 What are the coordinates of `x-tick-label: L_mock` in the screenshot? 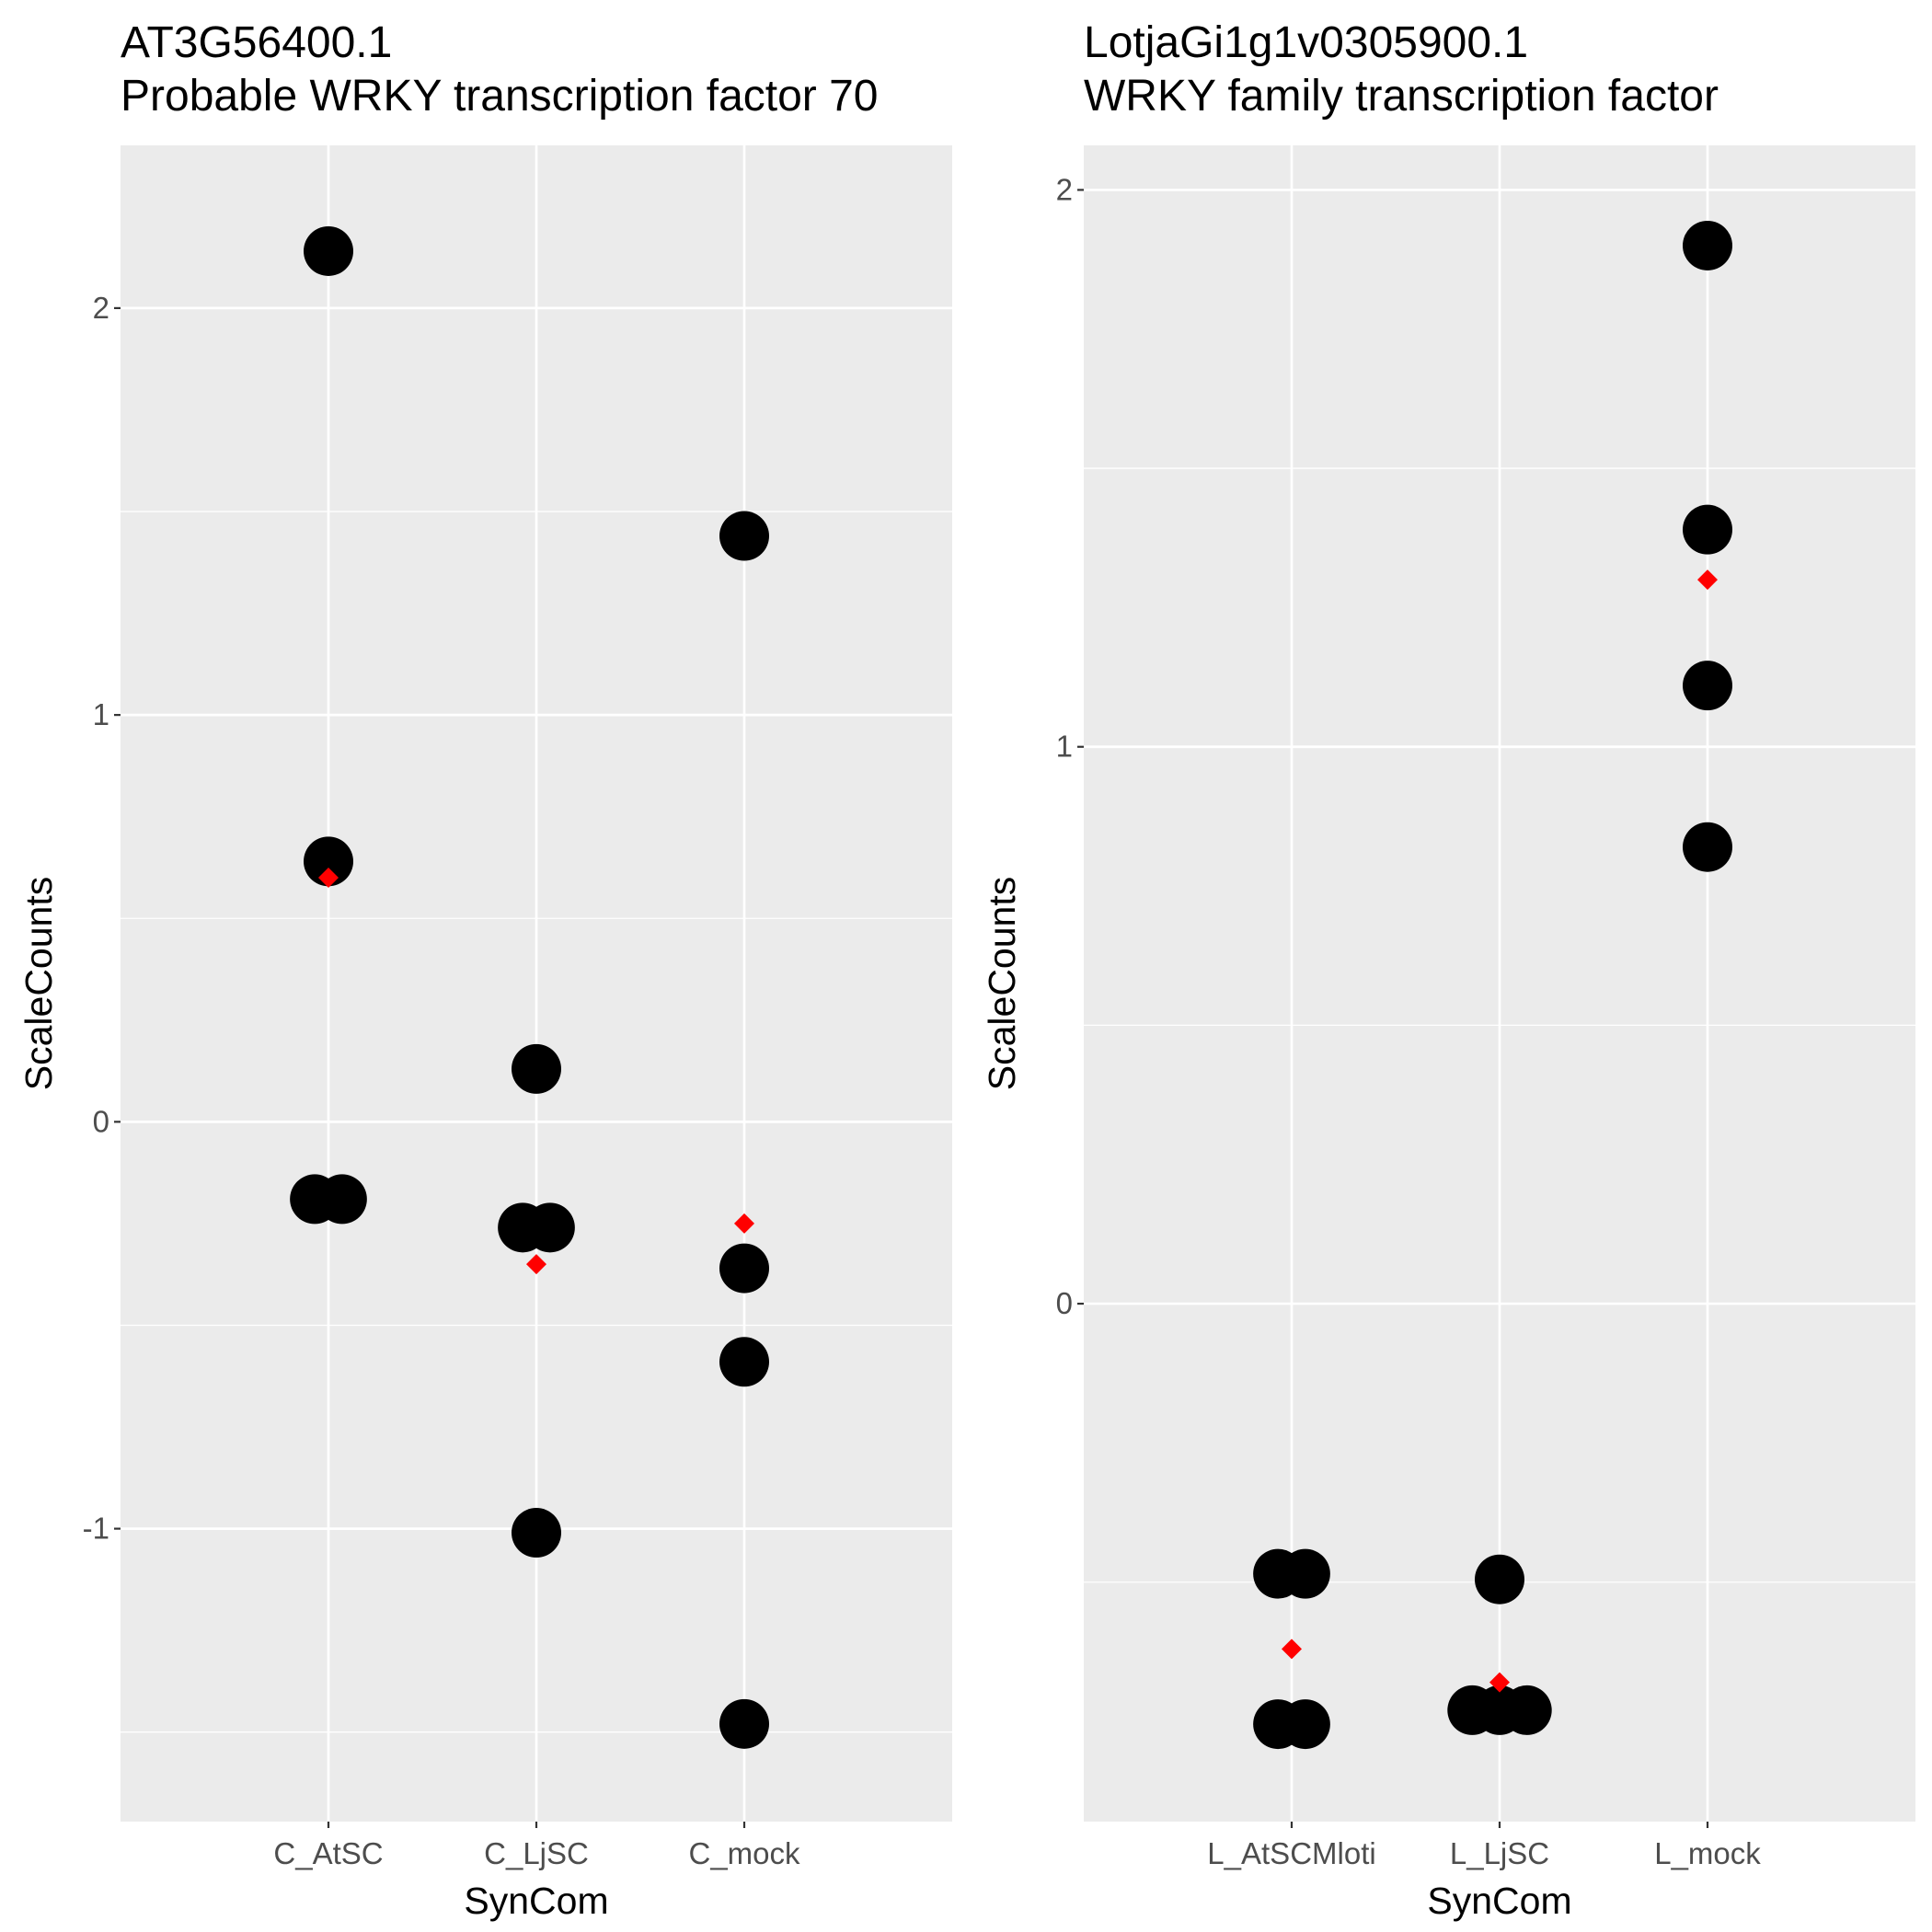 It's located at (1707, 1853).